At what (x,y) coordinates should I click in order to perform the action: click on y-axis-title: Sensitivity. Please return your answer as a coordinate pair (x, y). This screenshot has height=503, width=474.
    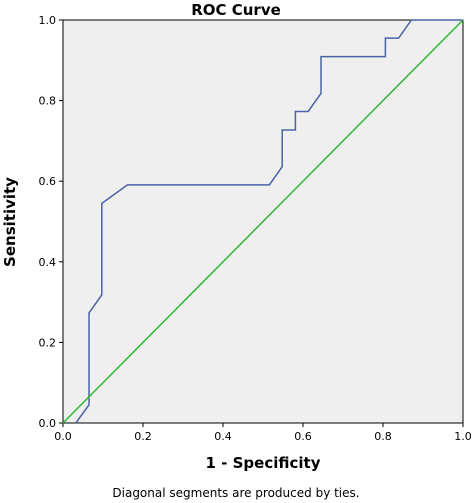
    Looking at the image, I should click on (10, 222).